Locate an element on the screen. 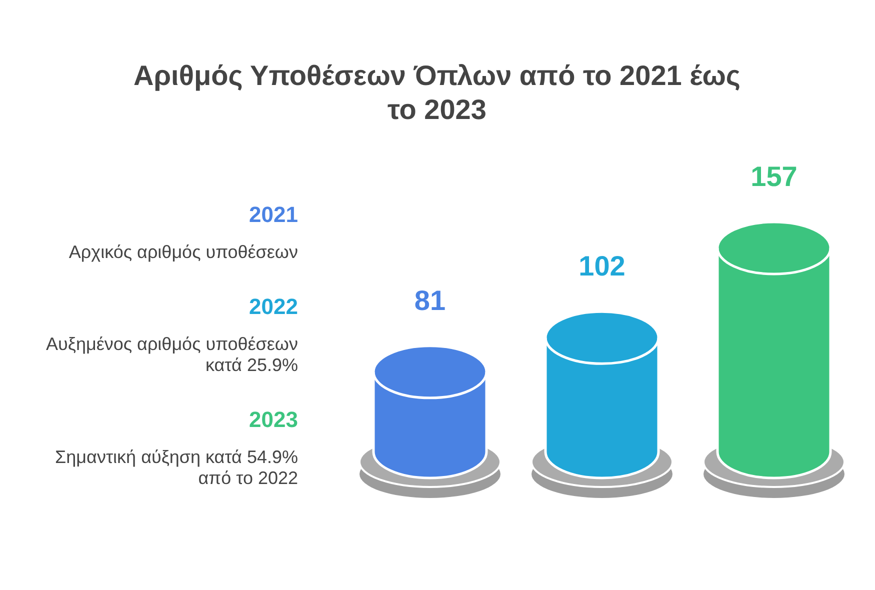 This screenshot has width=875, height=590. text: Αρχικός αριθμός υποθέσεων is located at coordinates (183, 252).